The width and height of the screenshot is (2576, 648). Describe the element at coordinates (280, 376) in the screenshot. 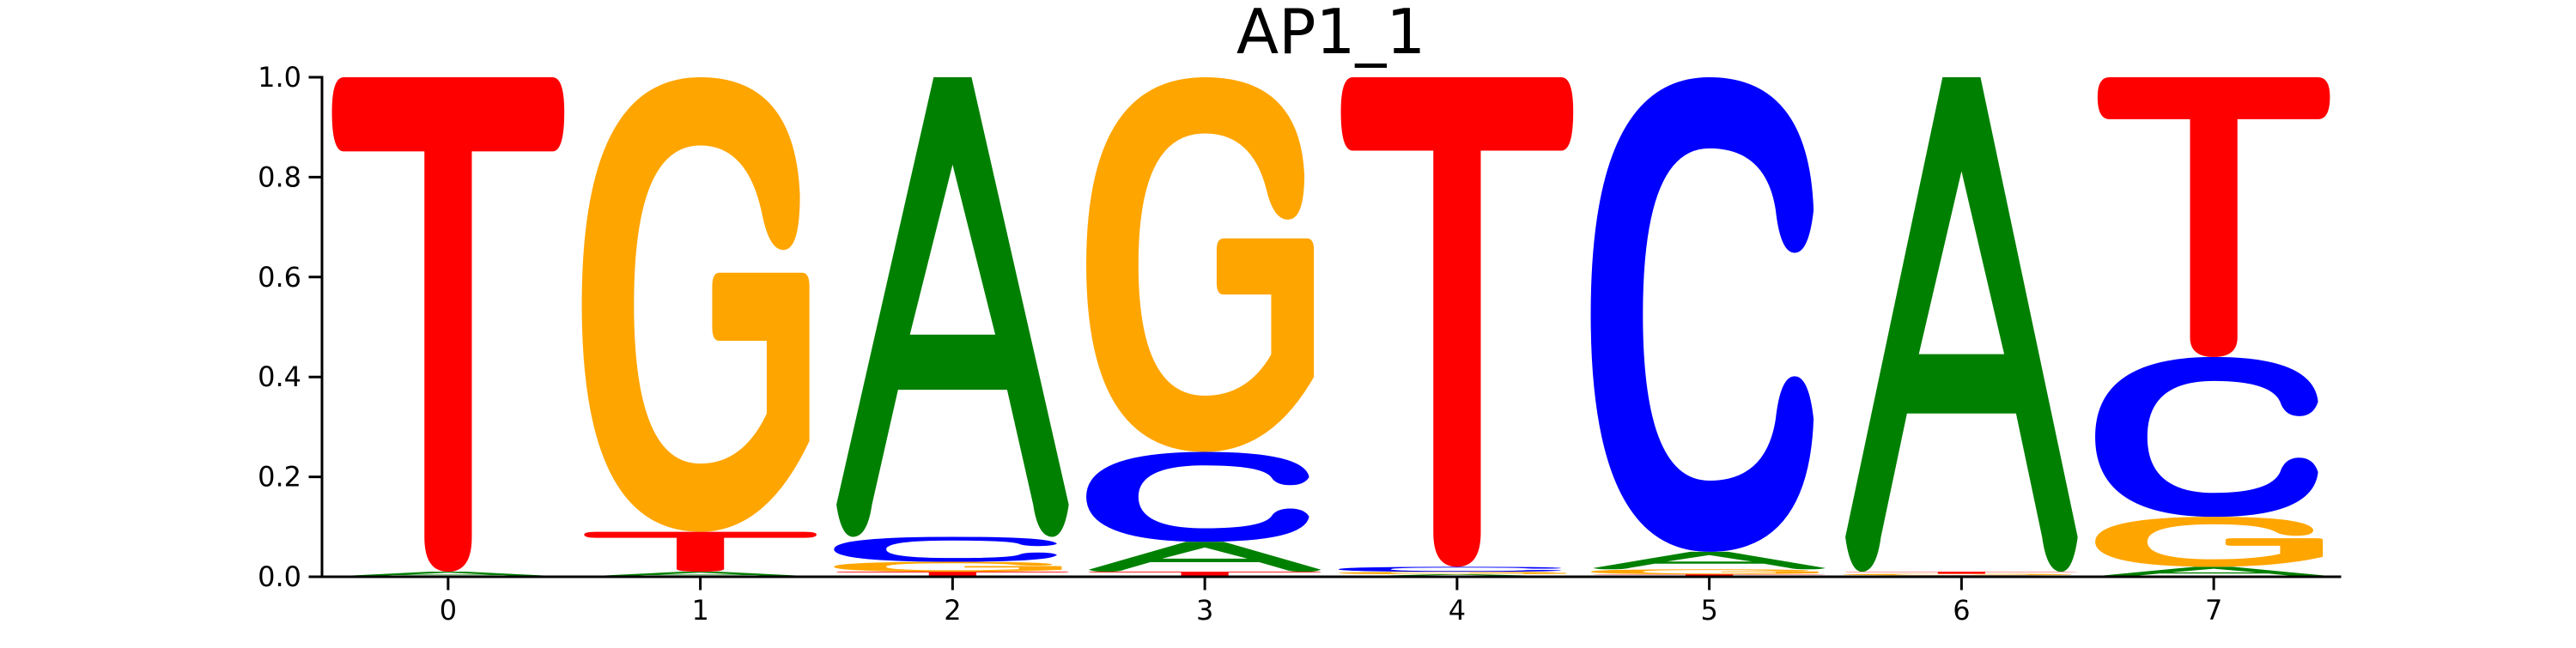

I see `y-tick-label: 0.4` at that location.